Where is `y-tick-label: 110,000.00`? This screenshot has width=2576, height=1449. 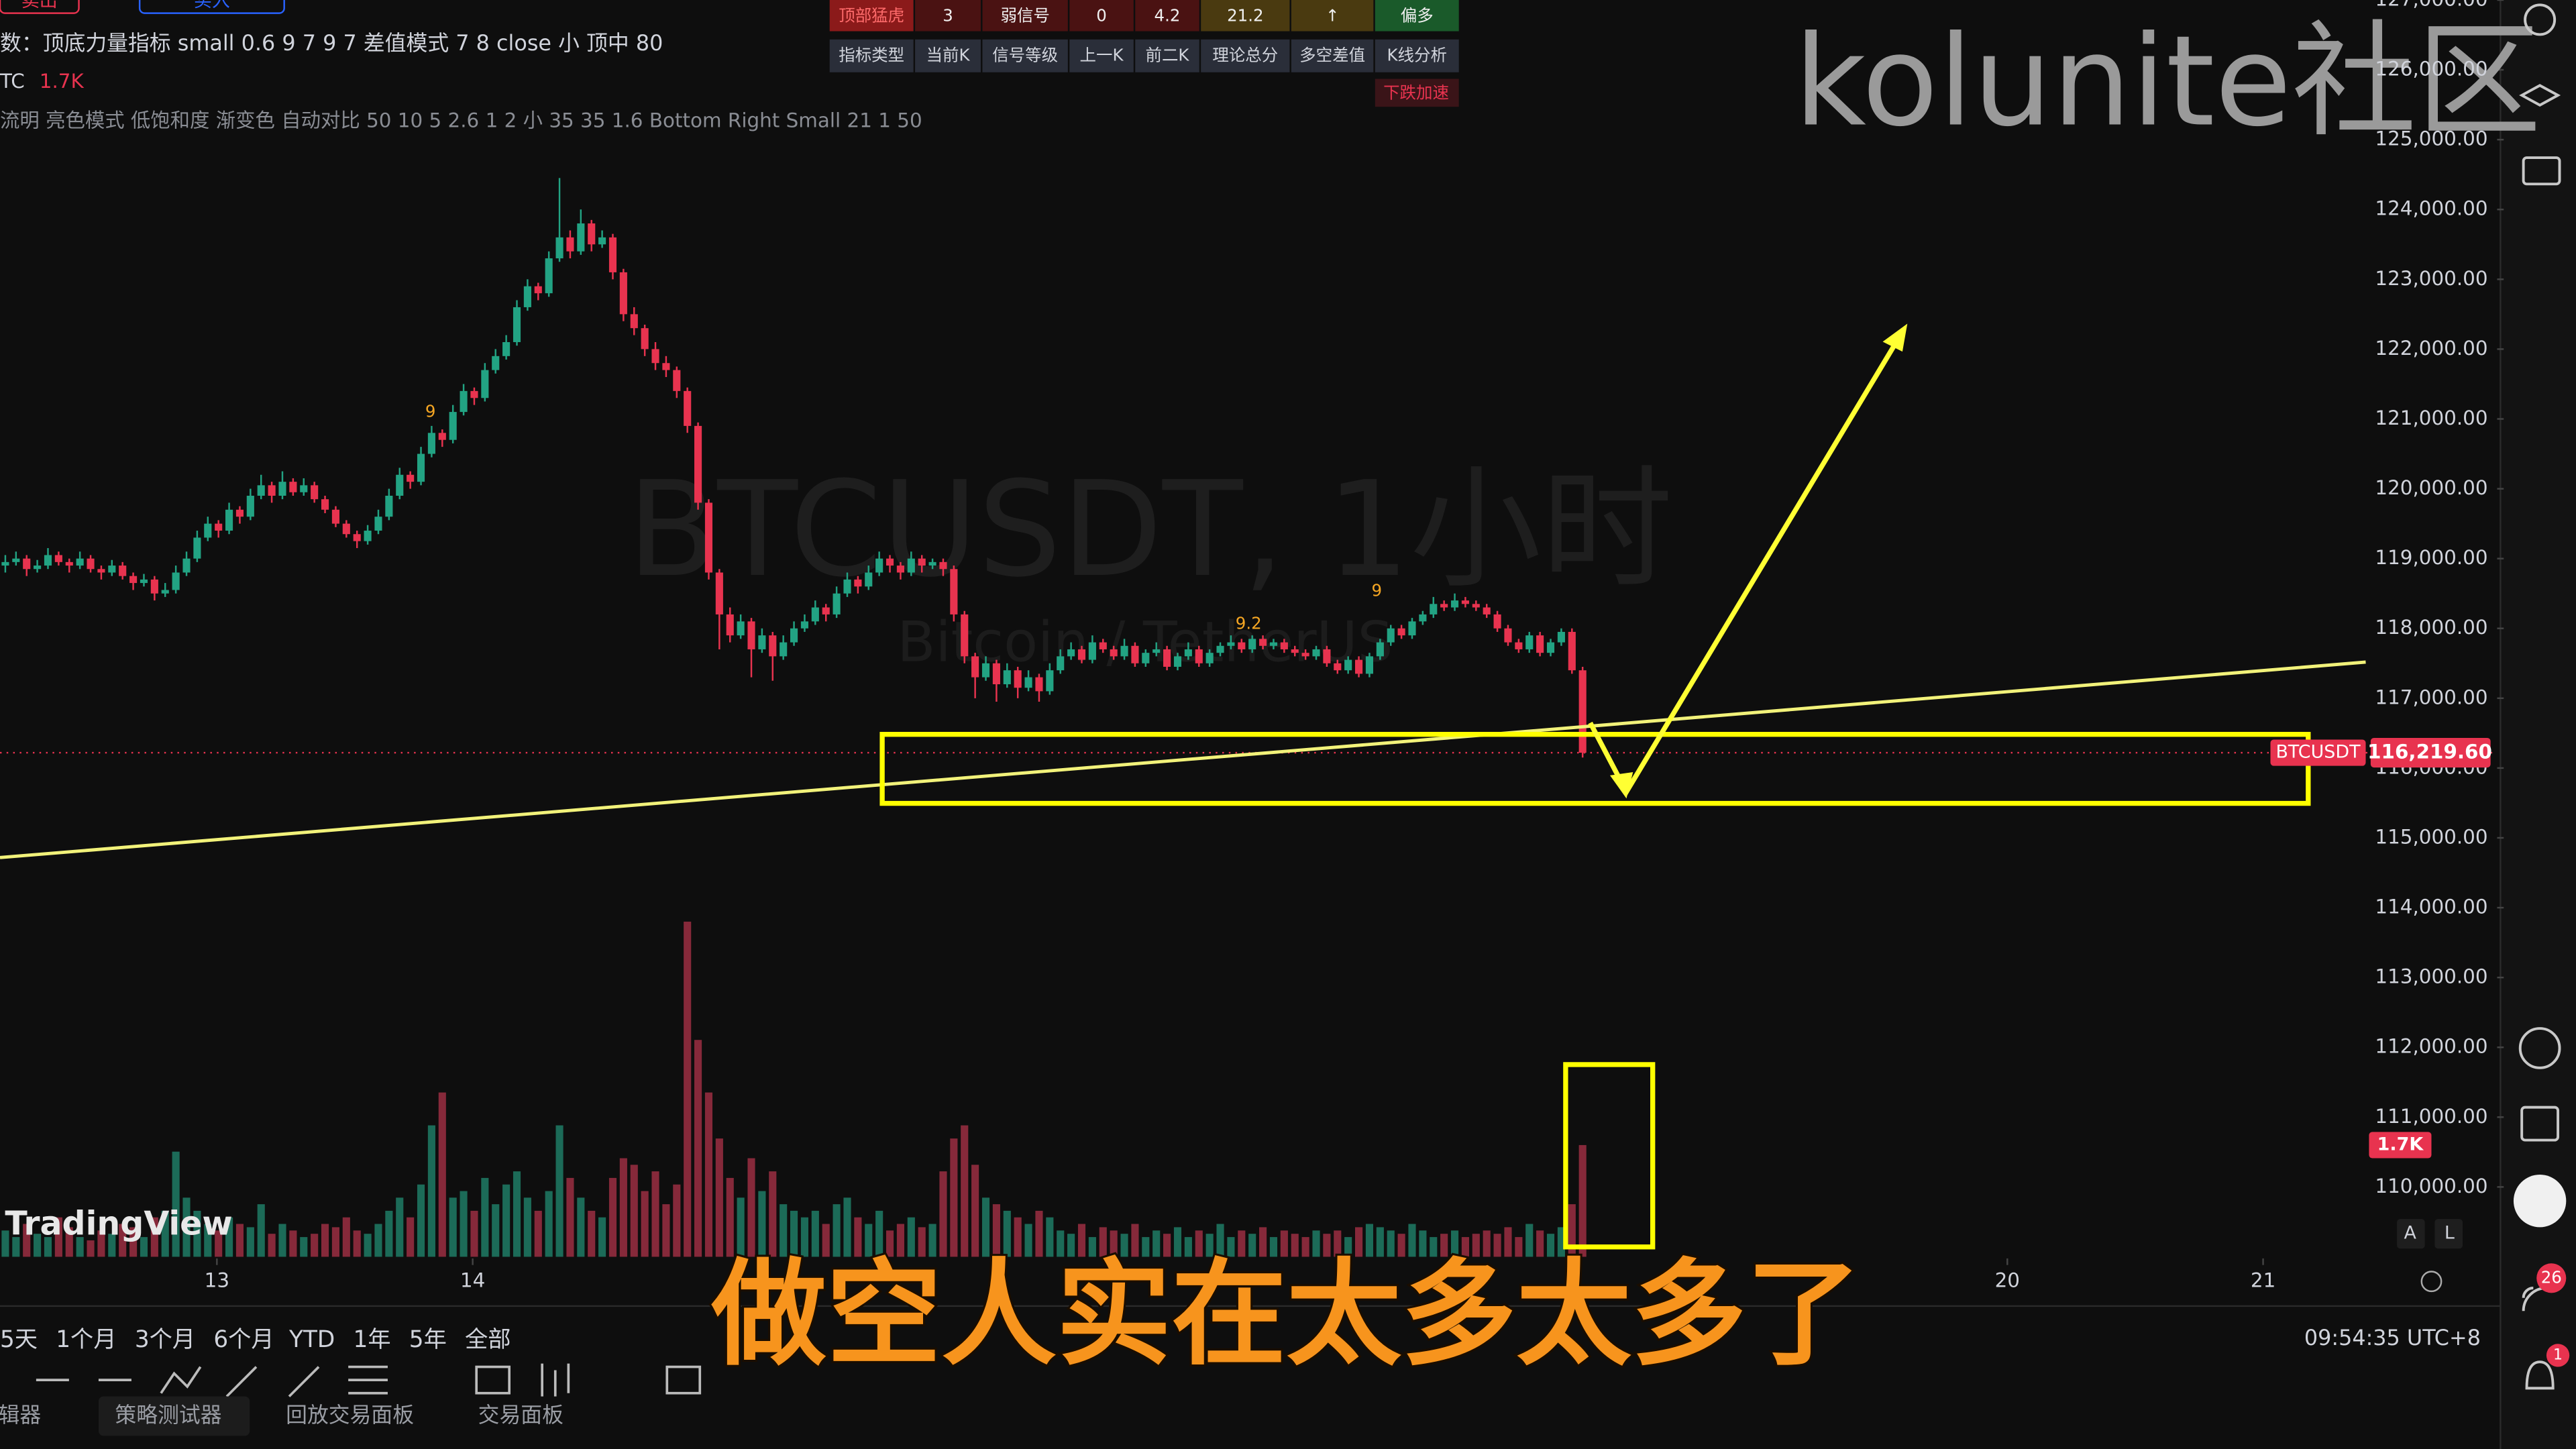 y-tick-label: 110,000.00 is located at coordinates (2431, 1186).